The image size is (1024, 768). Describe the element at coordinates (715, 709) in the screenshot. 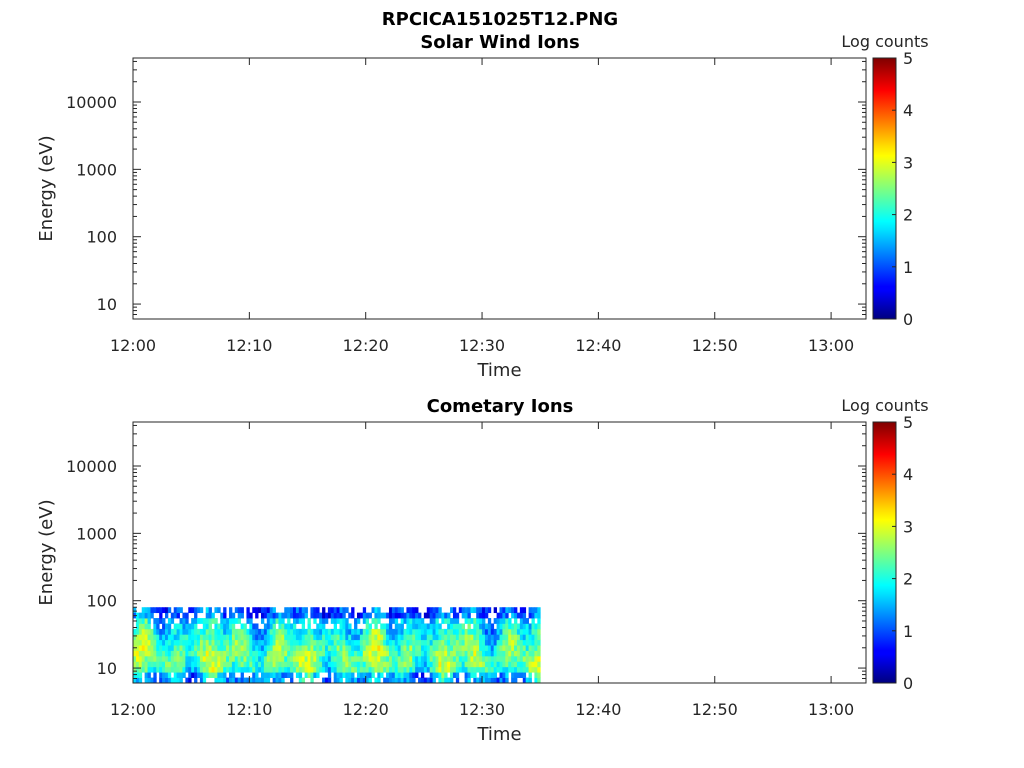

I see `x-tick-label: 12:50` at that location.